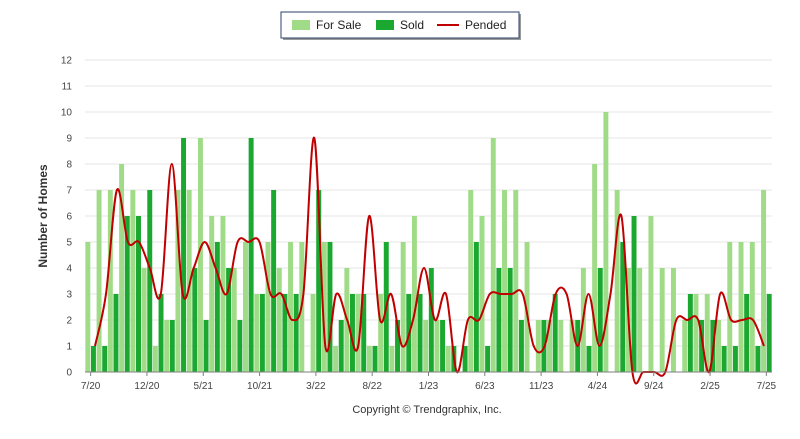  What do you see at coordinates (67, 61) in the screenshot?
I see `y-tick-label: 12` at bounding box center [67, 61].